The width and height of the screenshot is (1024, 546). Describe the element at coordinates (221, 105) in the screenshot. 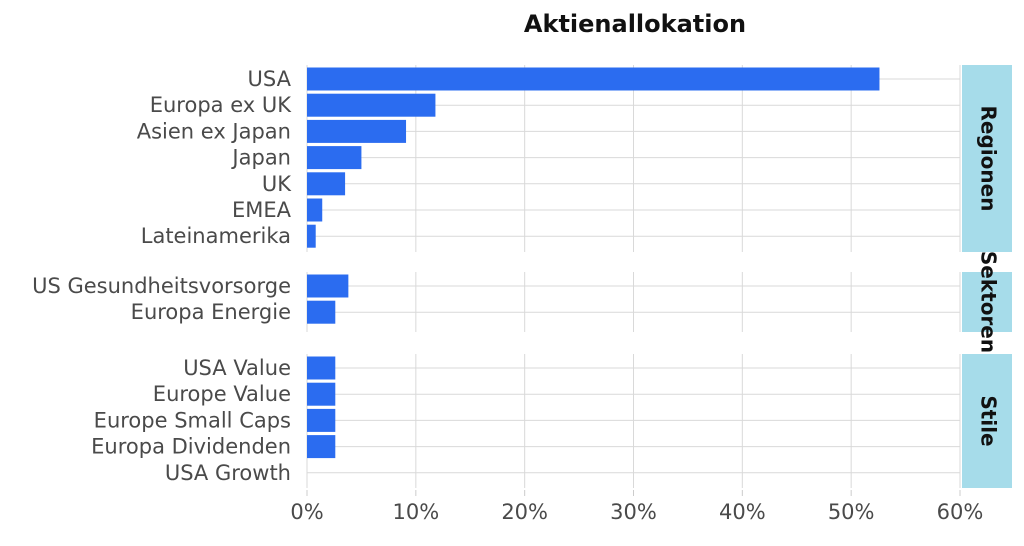

I see `category-label: Europa ex UK` at that location.